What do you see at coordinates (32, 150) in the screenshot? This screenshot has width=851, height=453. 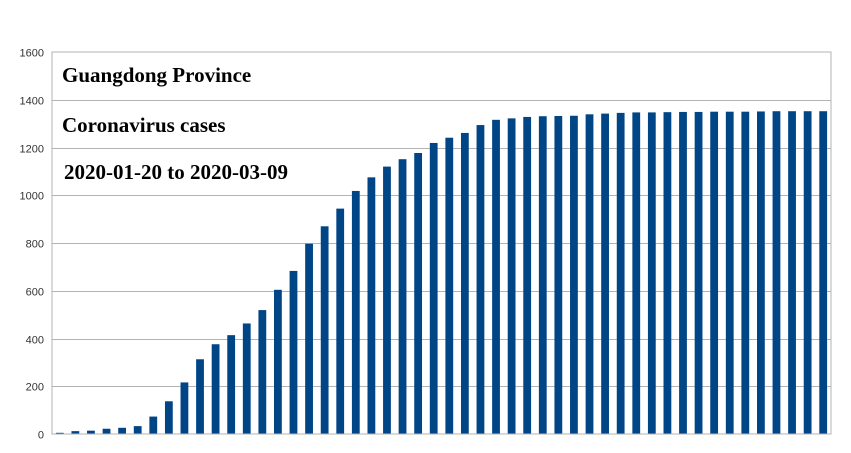 I see `y-tick-label: 1200` at bounding box center [32, 150].